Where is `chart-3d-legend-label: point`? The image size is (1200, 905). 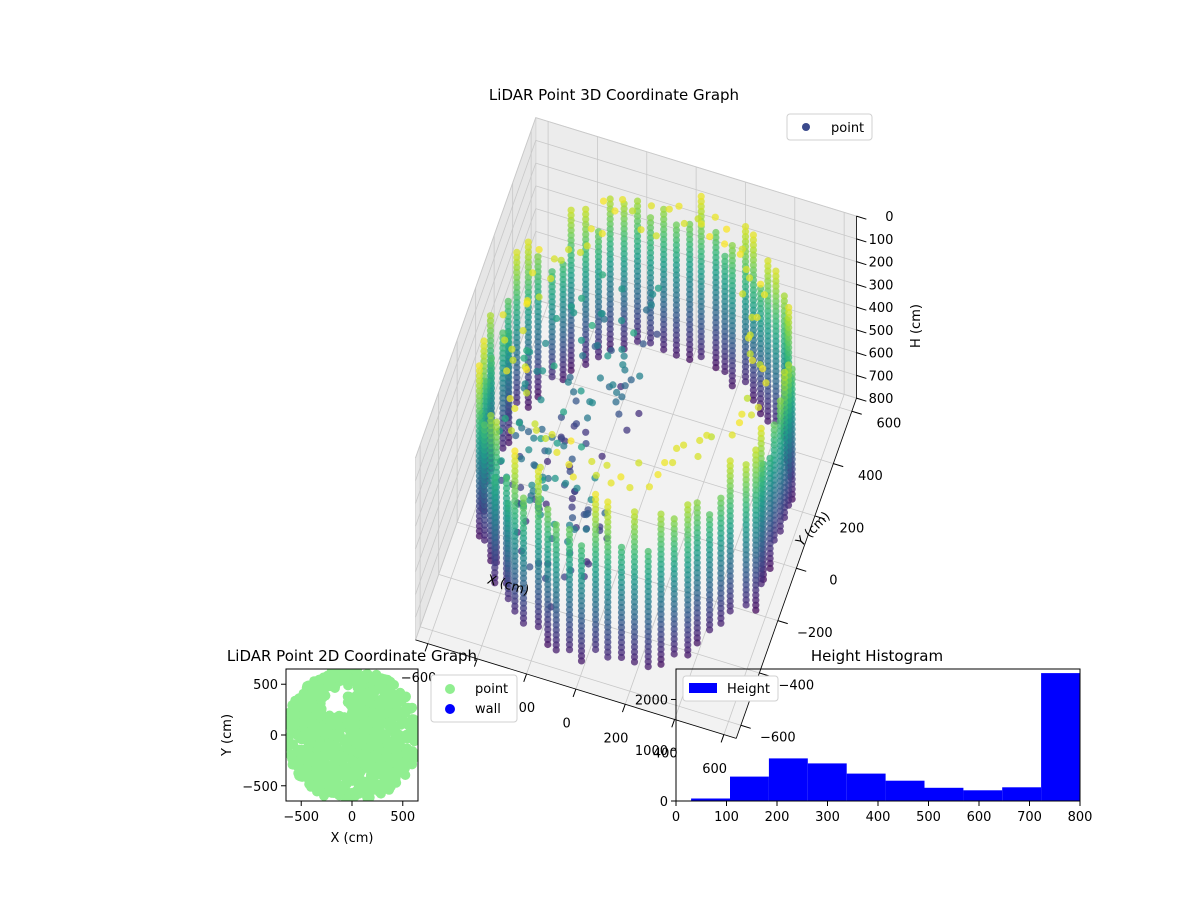
chart-3d-legend-label: point is located at coordinates (847, 128).